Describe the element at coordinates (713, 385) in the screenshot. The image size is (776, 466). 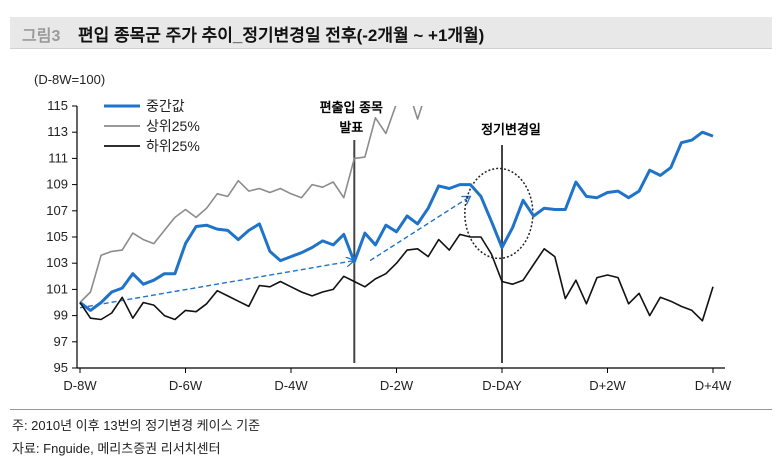
I see `x-tick-label: D+4W` at that location.